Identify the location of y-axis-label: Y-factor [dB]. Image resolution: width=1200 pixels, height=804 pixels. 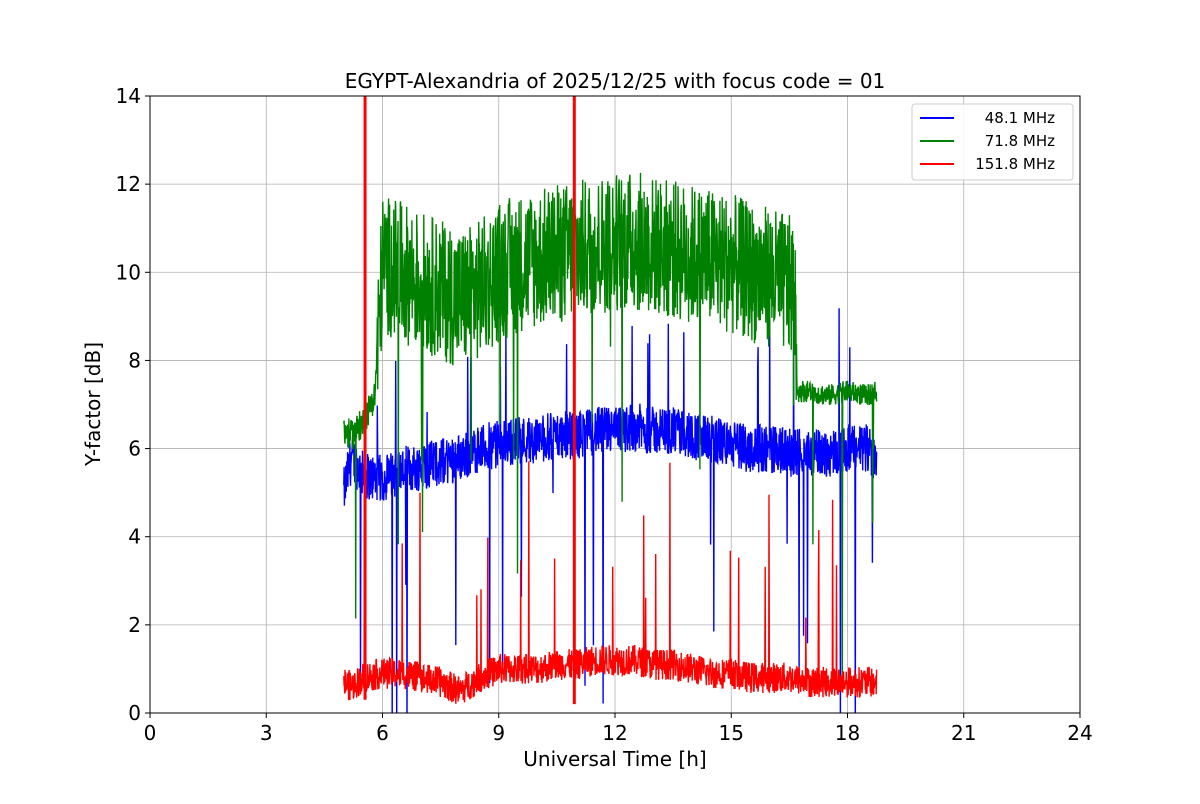
(93, 404).